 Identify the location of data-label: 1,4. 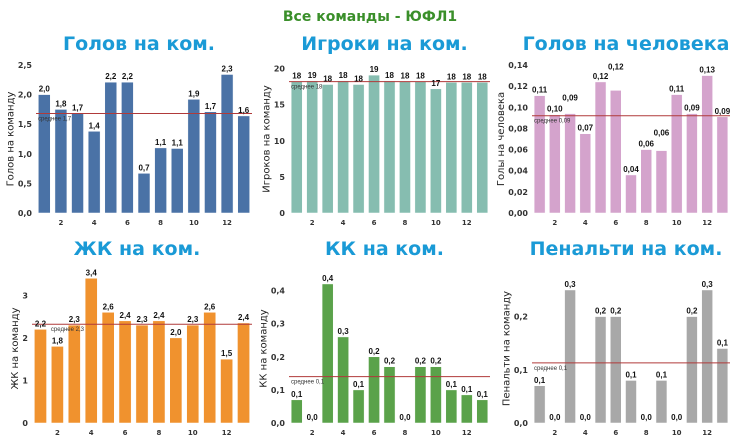
(95, 125).